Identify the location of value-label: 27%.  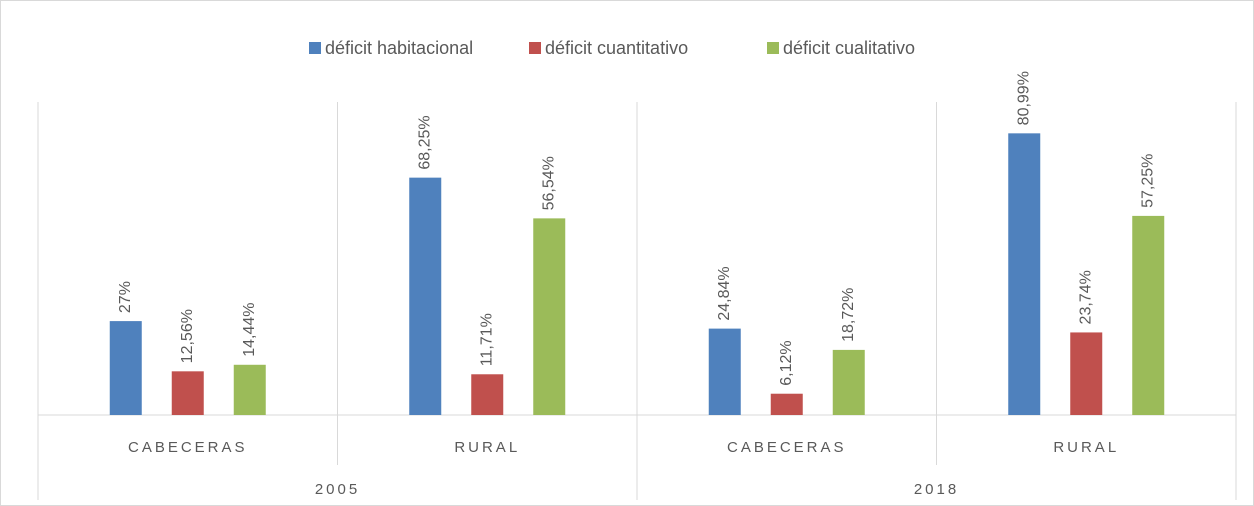
(125, 297).